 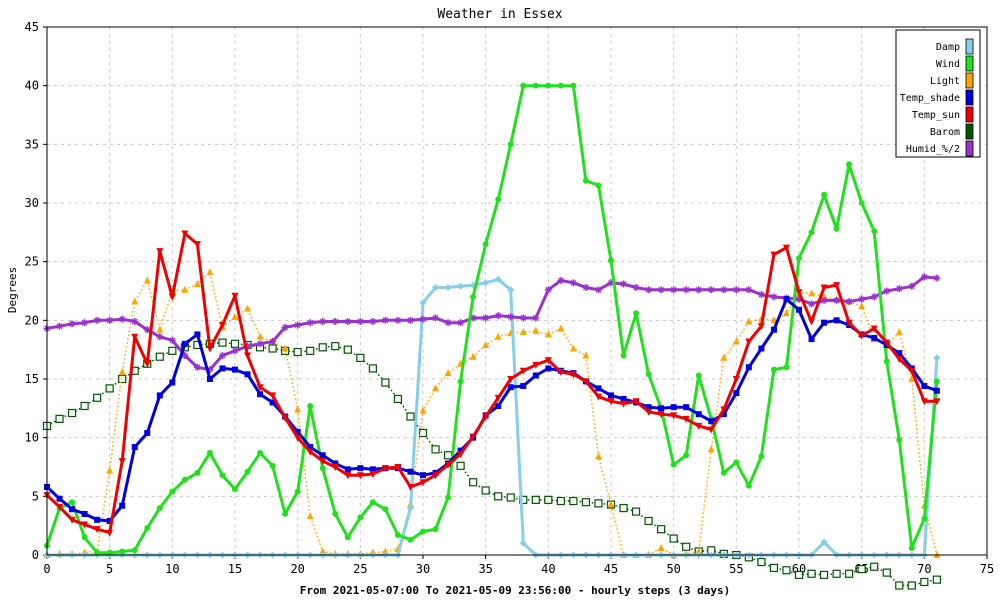 What do you see at coordinates (933, 149) in the screenshot?
I see `legend-label: Humid_%/2` at bounding box center [933, 149].